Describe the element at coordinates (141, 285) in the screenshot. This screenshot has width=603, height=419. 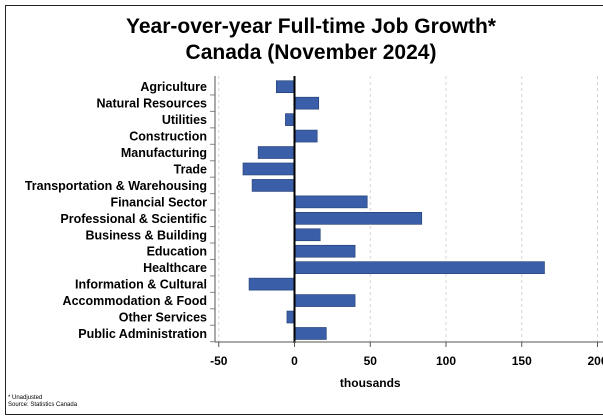
I see `category-label: Information & Cultural` at that location.